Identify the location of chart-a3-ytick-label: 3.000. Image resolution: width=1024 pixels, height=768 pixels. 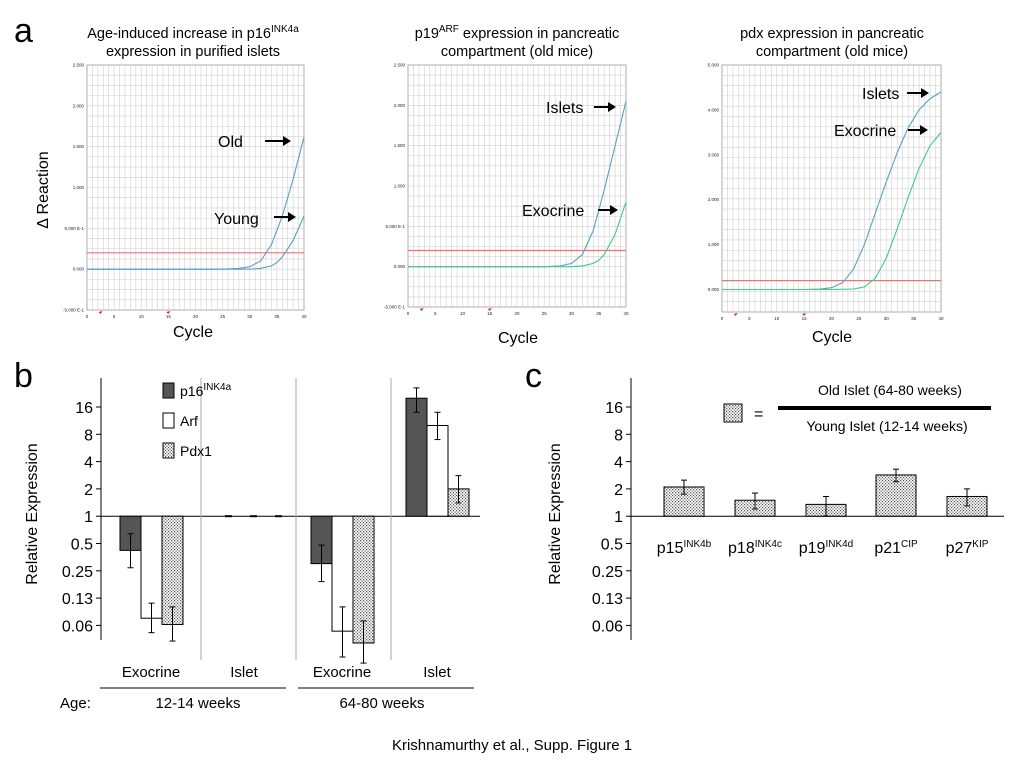
(714, 154).